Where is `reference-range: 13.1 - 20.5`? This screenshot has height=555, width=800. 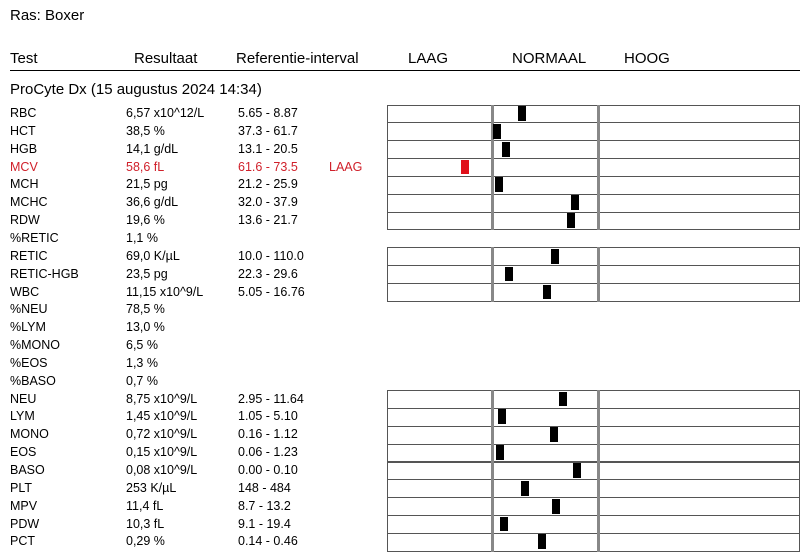 reference-range: 13.1 - 20.5 is located at coordinates (268, 148).